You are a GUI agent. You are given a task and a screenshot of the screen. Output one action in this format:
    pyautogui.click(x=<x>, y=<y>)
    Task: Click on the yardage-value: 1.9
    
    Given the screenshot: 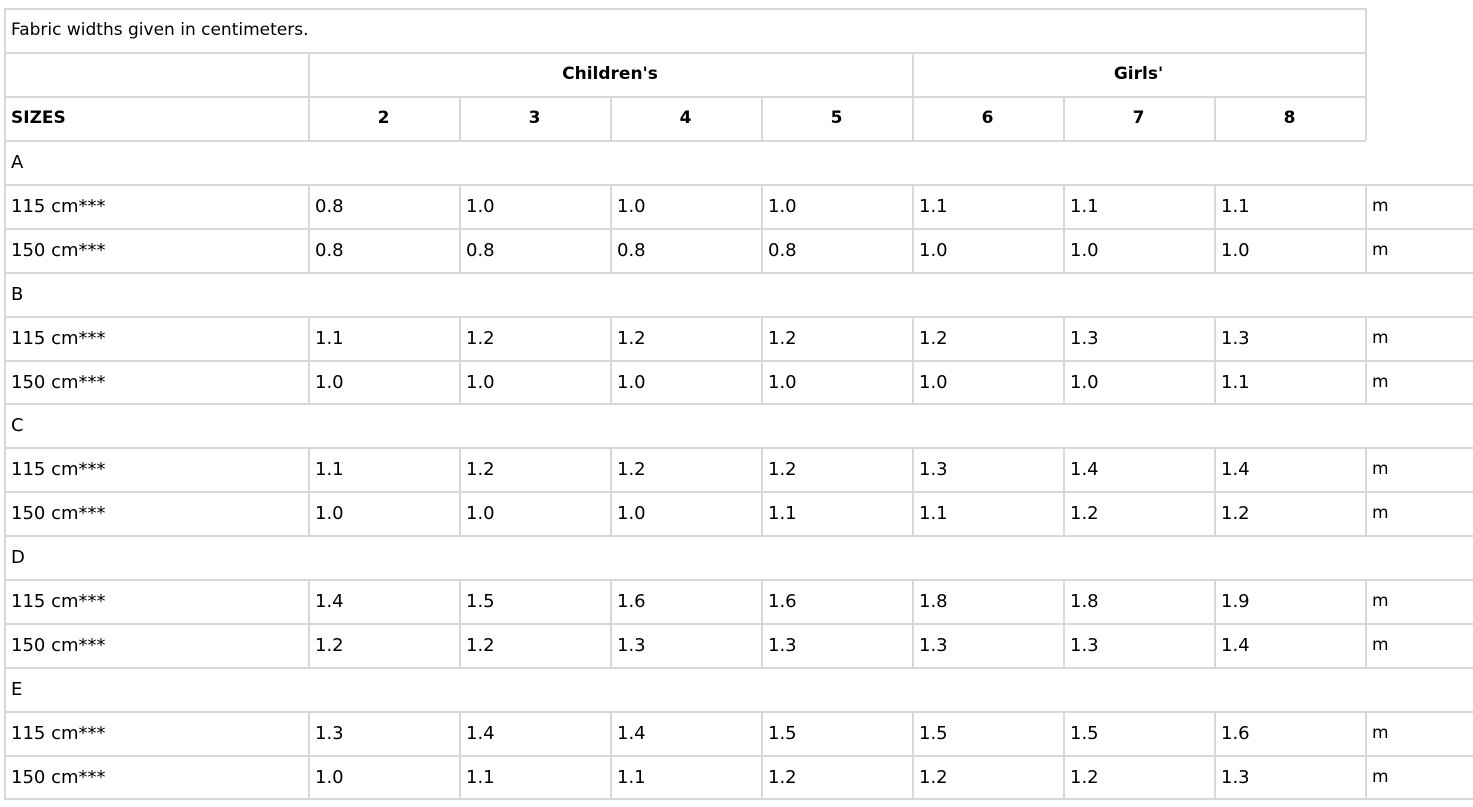 What is the action you would take?
    pyautogui.click(x=1235, y=601)
    